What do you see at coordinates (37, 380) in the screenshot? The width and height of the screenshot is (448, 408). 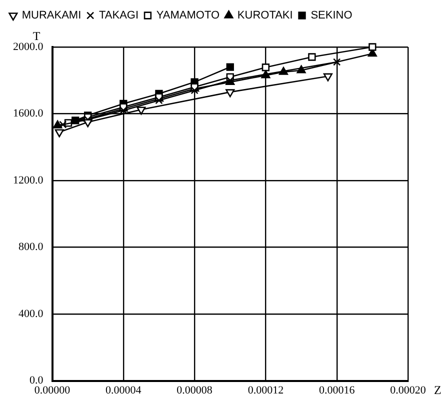 I see `y-tick-label: 0.0` at bounding box center [37, 380].